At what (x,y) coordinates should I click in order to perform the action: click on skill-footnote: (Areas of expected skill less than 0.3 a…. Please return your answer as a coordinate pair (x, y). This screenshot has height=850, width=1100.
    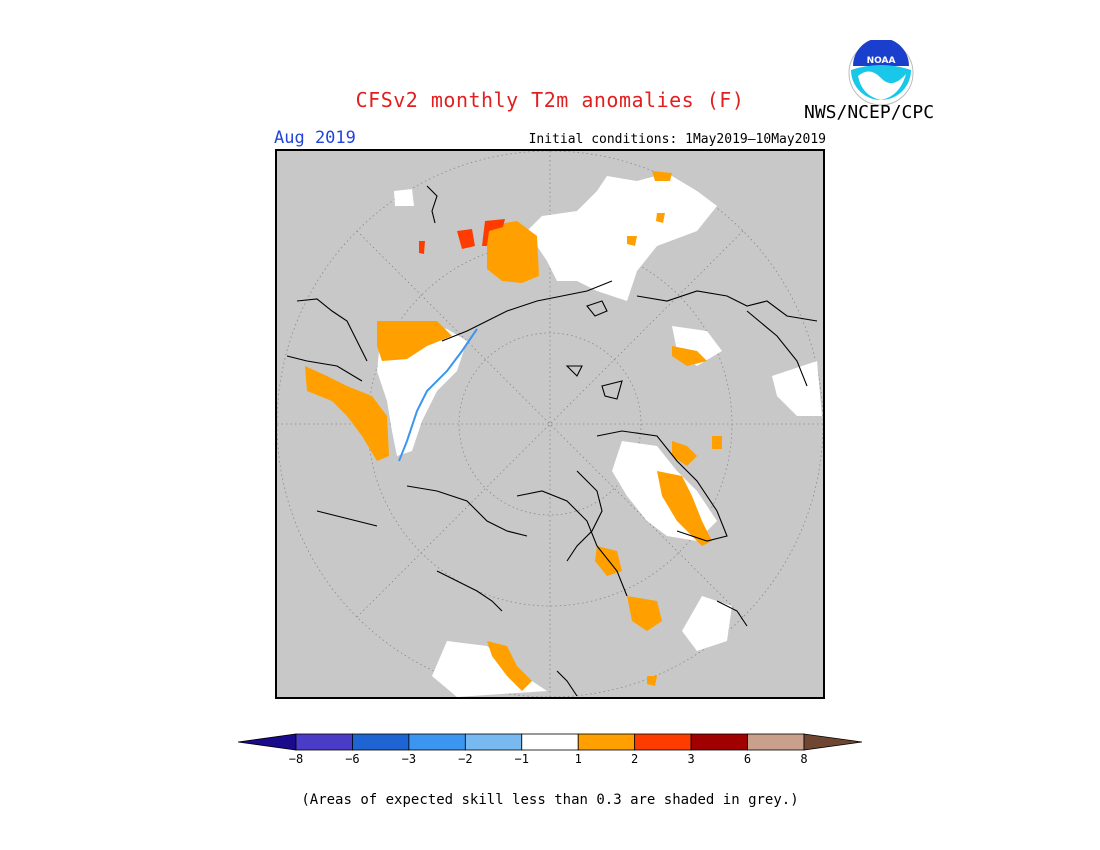
    Looking at the image, I should click on (550, 800).